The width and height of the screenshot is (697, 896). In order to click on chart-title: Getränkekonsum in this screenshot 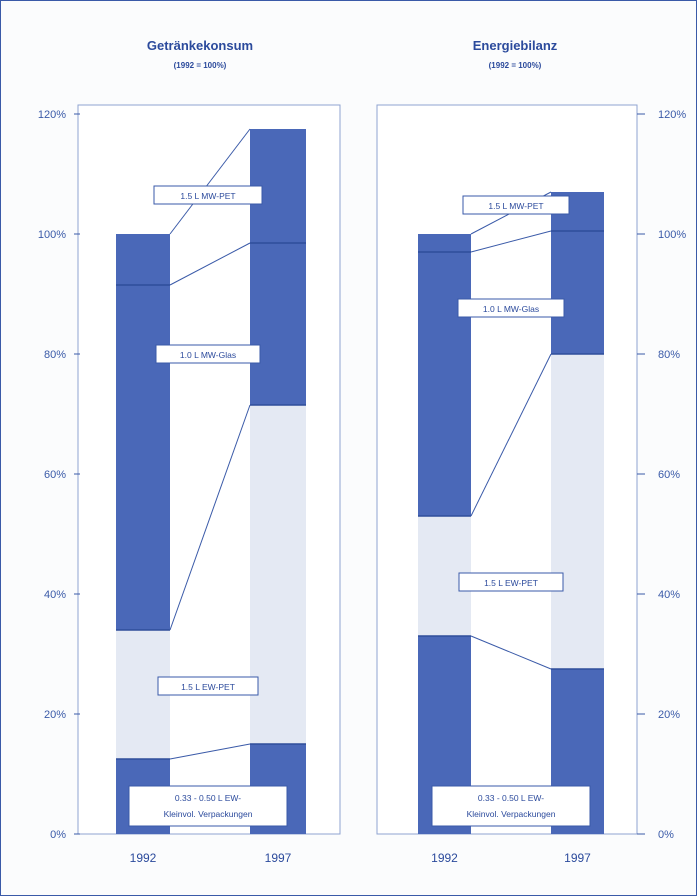, I will do `click(200, 45)`.